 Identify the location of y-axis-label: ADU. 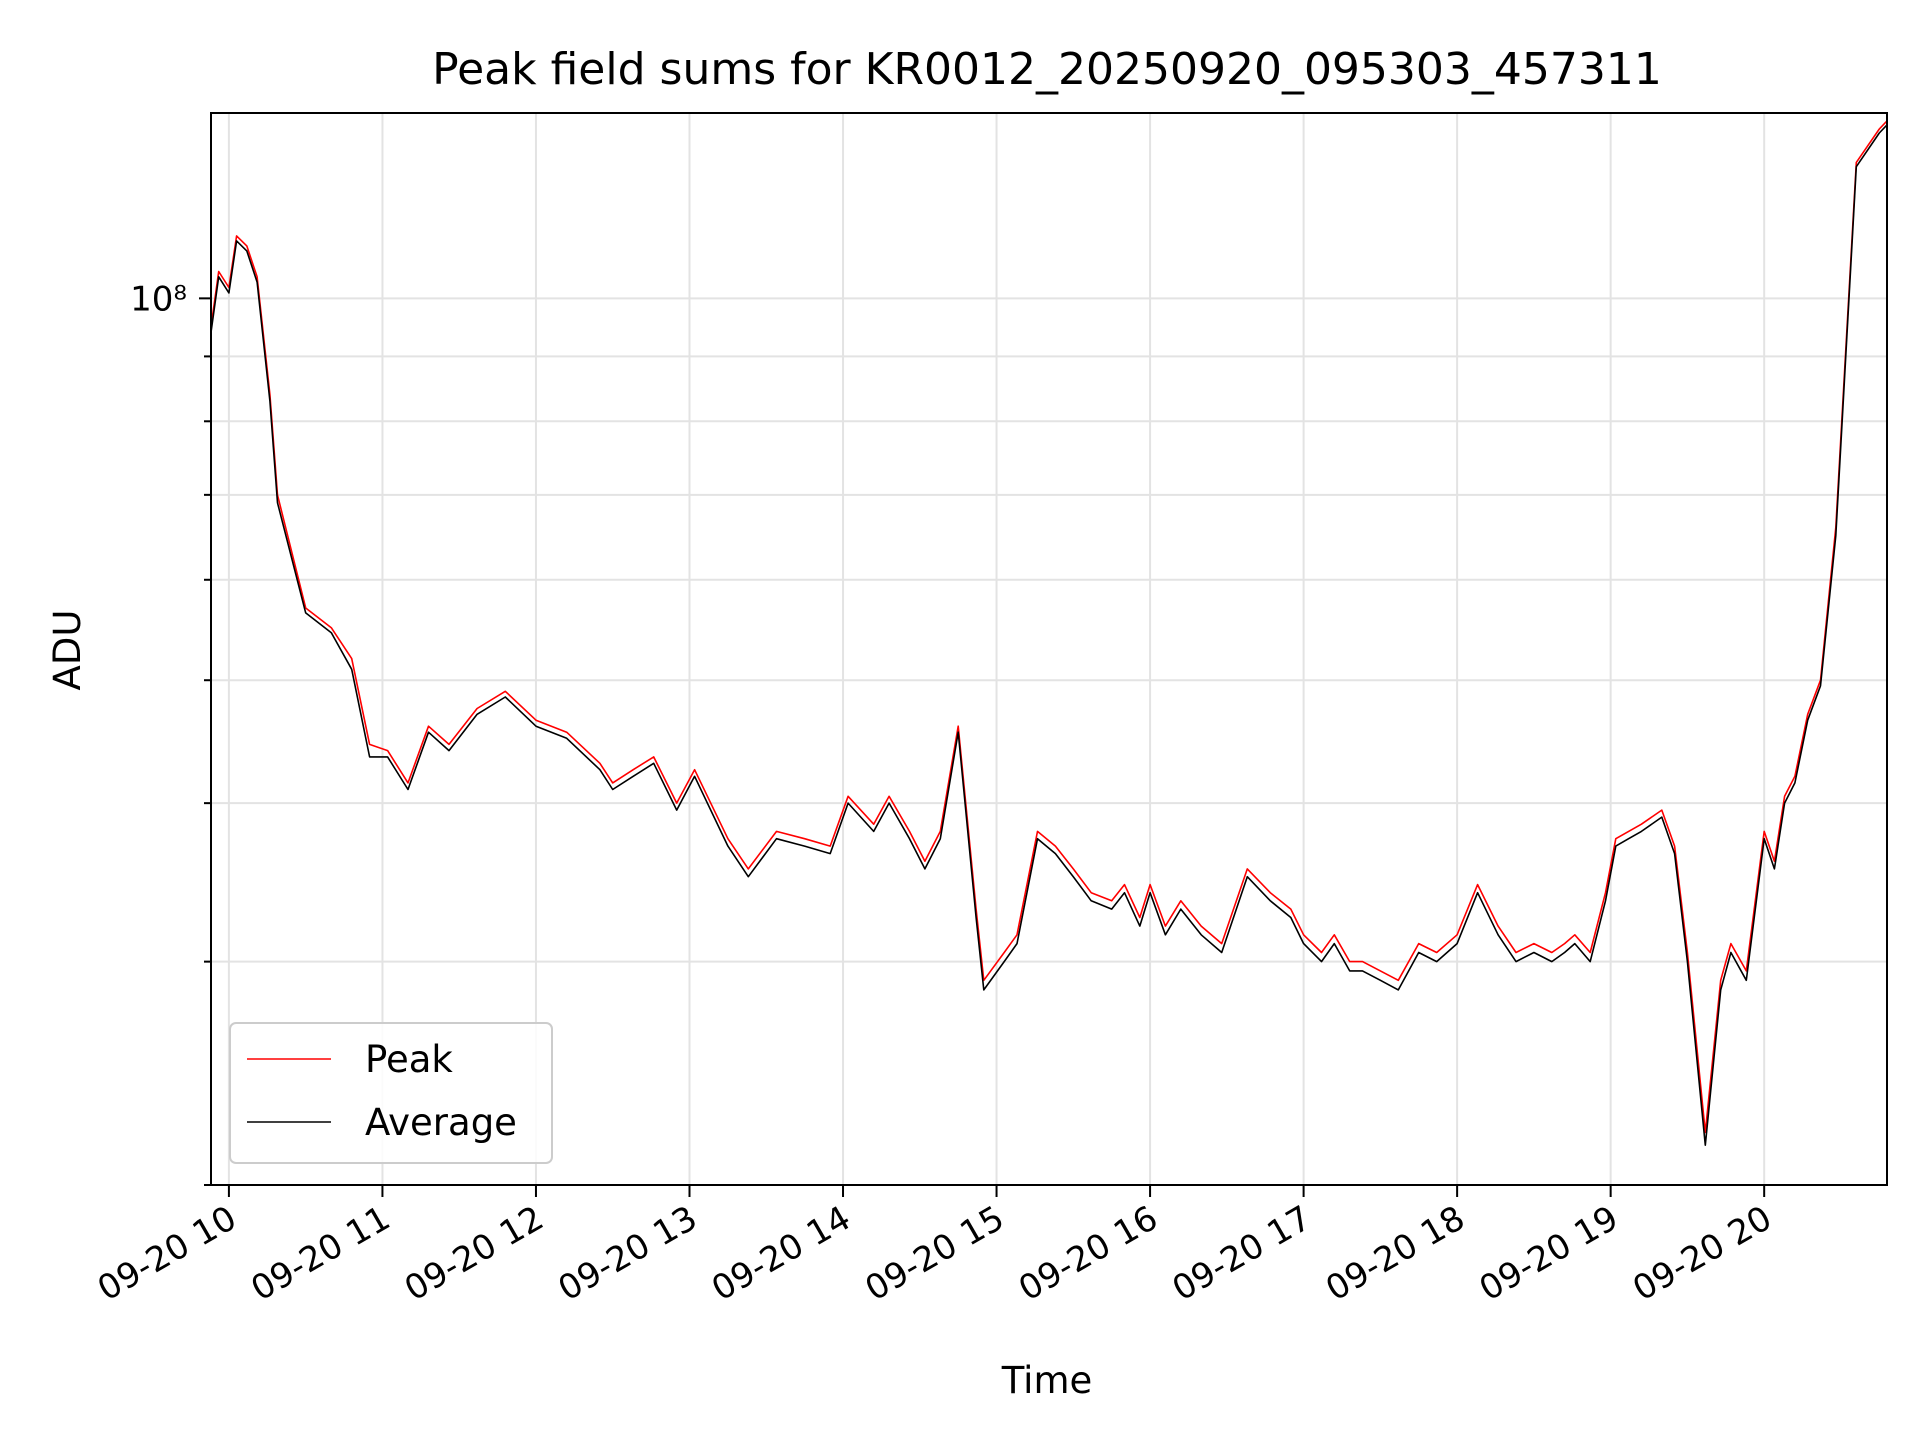
(67, 650).